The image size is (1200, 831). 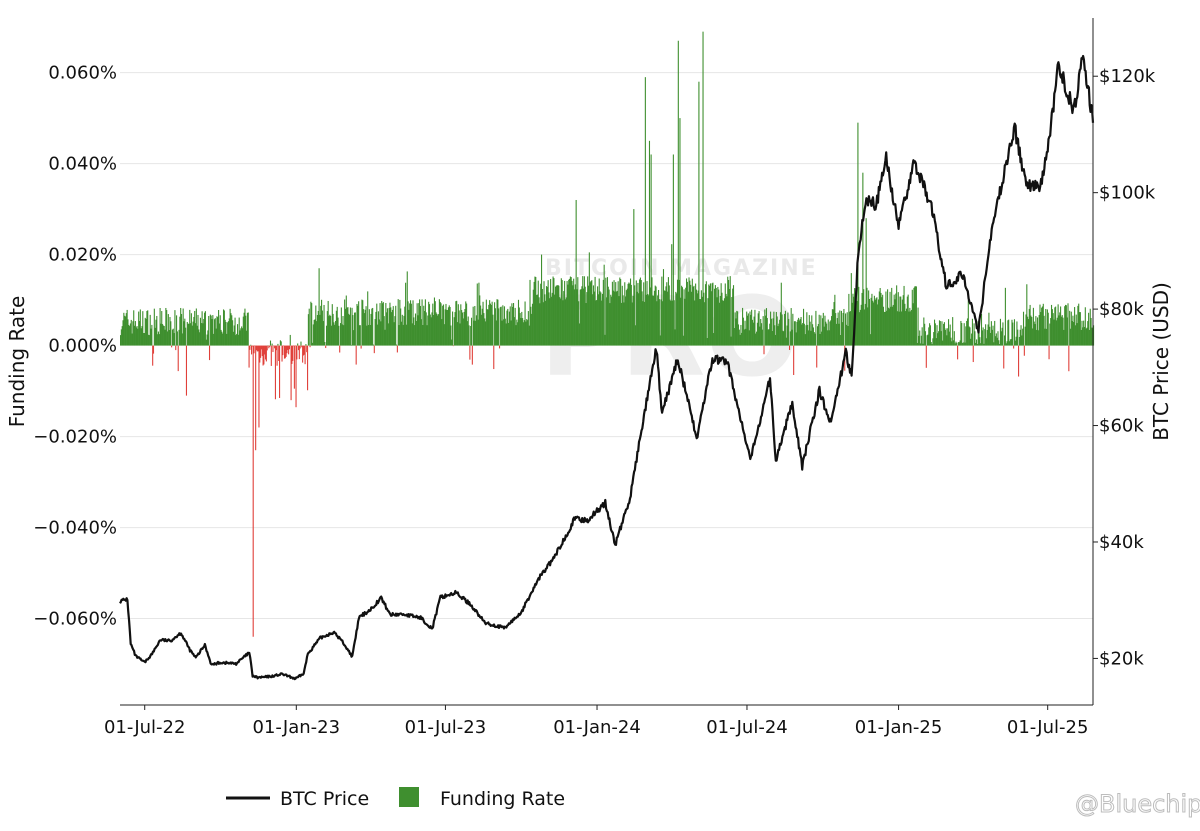 I want to click on legend-item-btc-price: BTC Price, so click(x=297, y=799).